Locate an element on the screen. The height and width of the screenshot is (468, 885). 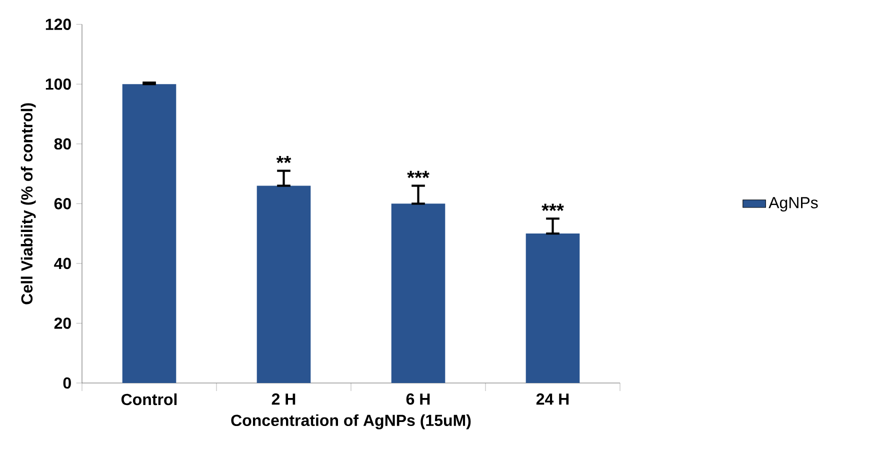
x-tick-label: 6 H is located at coordinates (418, 399).